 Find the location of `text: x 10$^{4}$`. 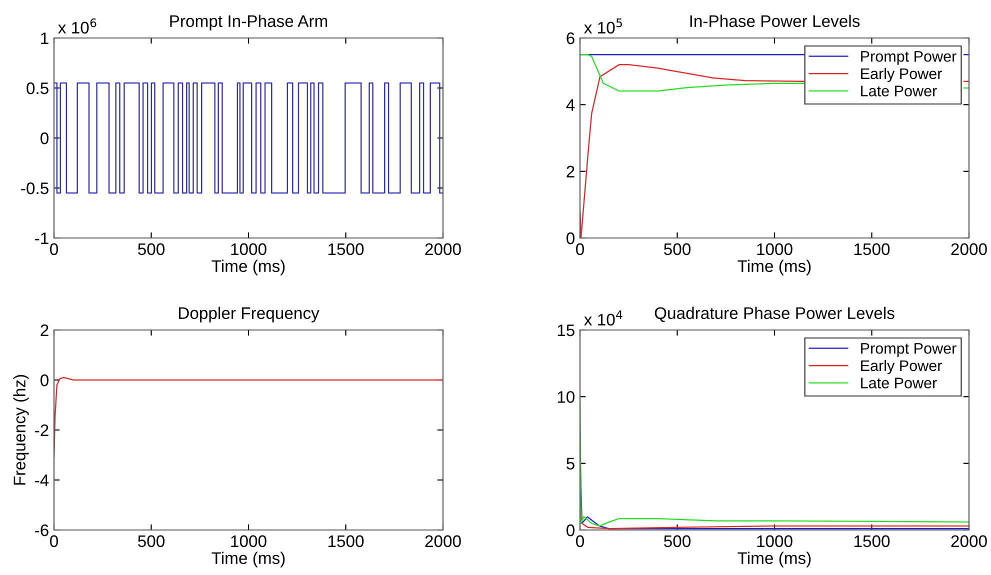

text: x 10$^{4}$ is located at coordinates (603, 318).